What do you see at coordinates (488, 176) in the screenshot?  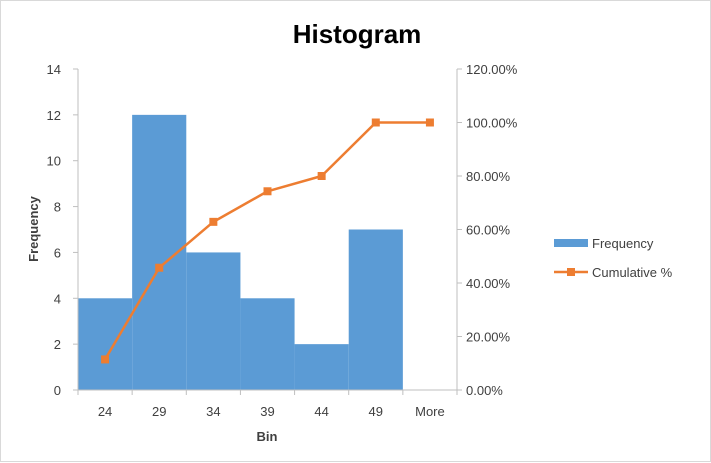 I see `right-y-tick-label: 80.00%` at bounding box center [488, 176].